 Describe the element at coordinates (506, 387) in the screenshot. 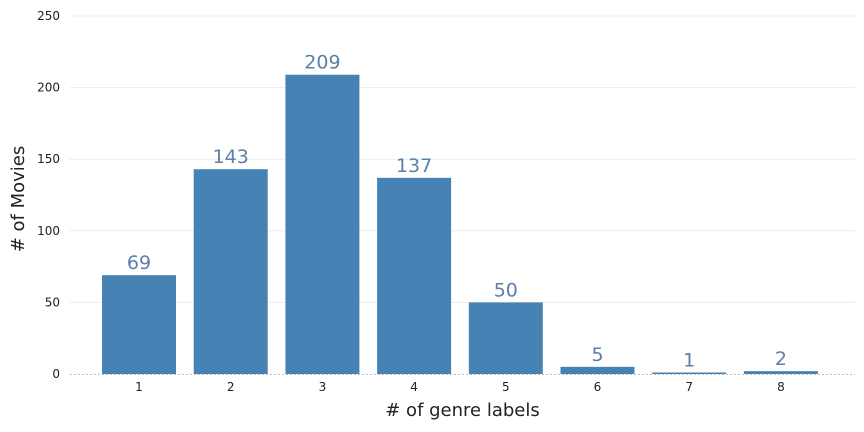

I see `x-tick-label: 5` at that location.